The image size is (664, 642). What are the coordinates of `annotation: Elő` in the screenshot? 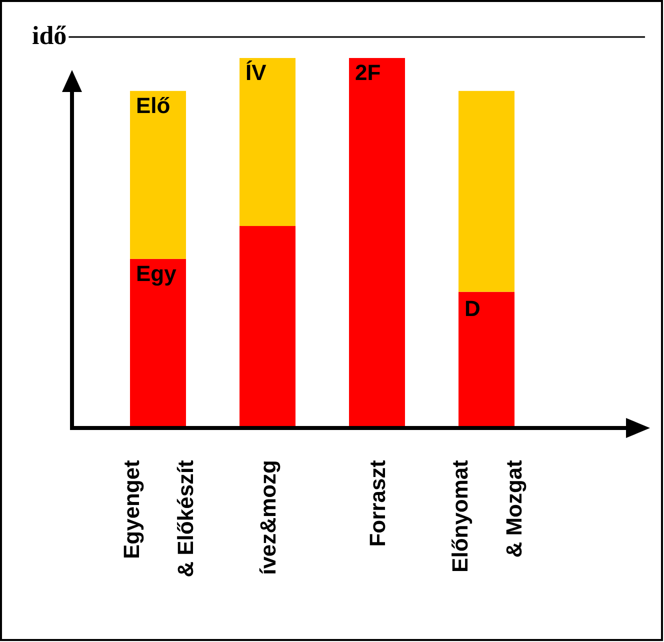 It's located at (153, 105).